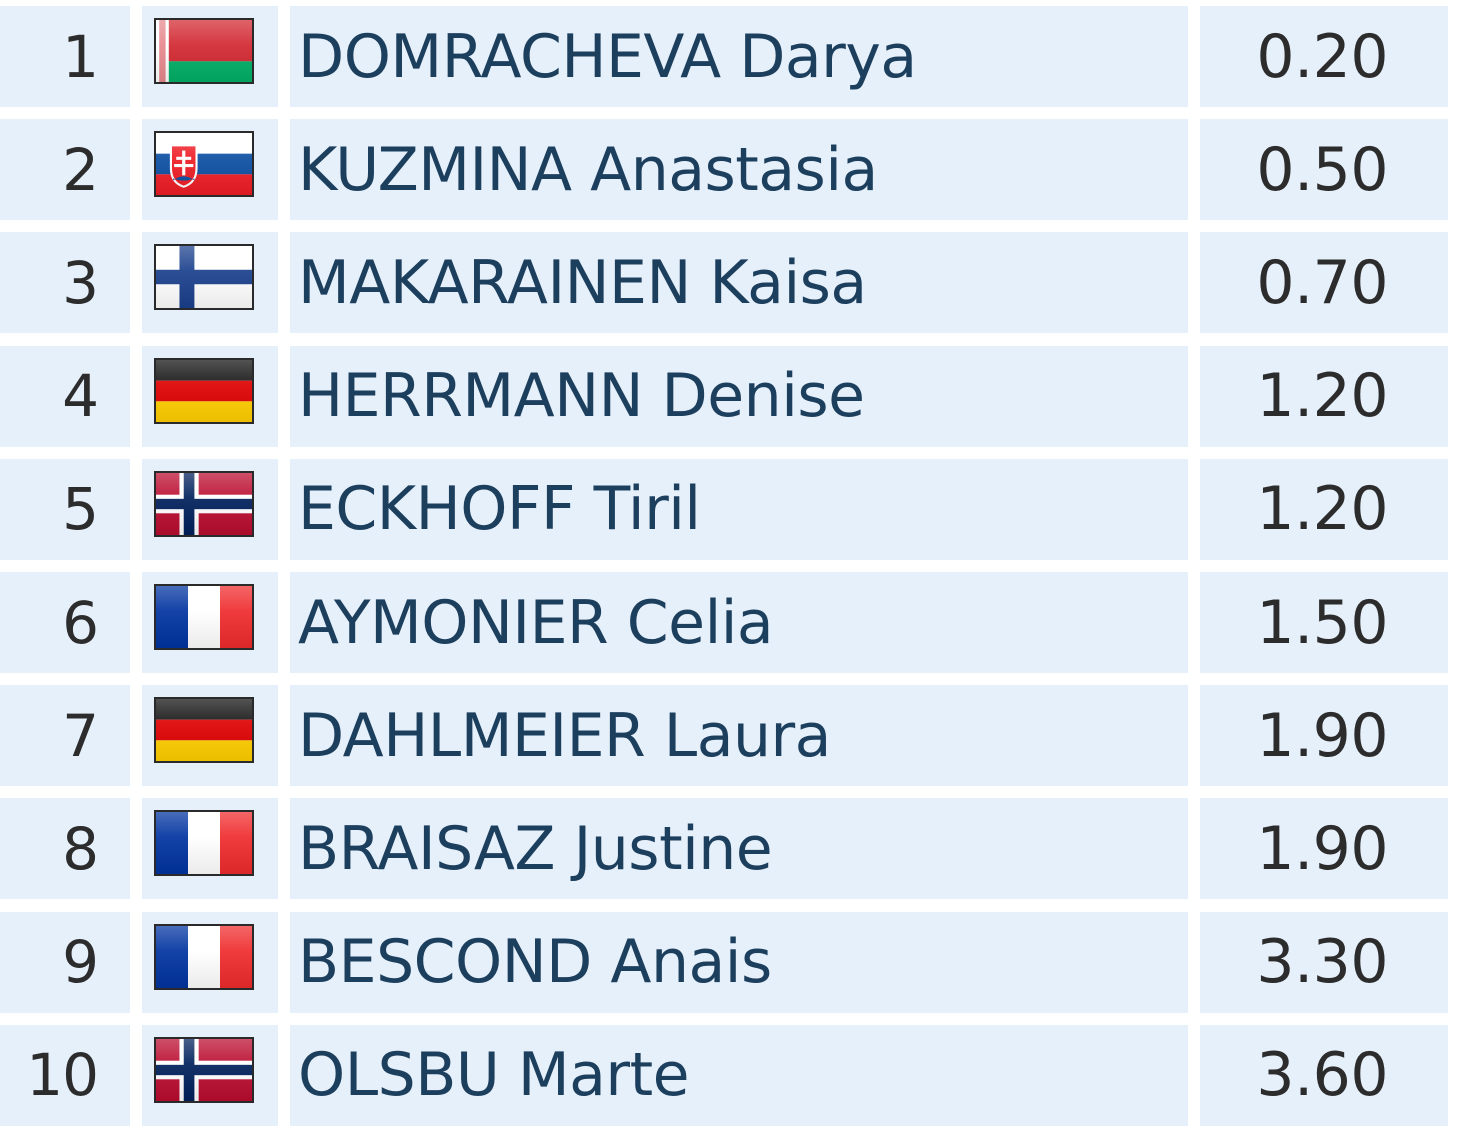 Image resolution: width=1460 pixels, height=1132 pixels. I want to click on athlete-name: OLSBU Marte, so click(494, 1075).